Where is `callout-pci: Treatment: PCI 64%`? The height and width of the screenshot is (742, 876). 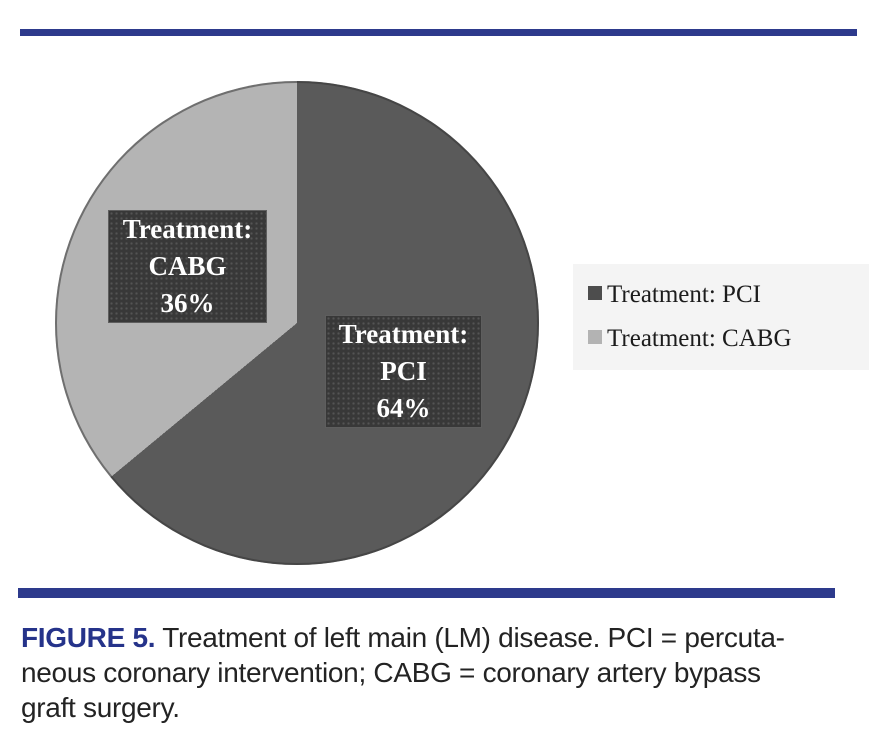
callout-pci: Treatment: PCI 64% is located at coordinates (403, 371).